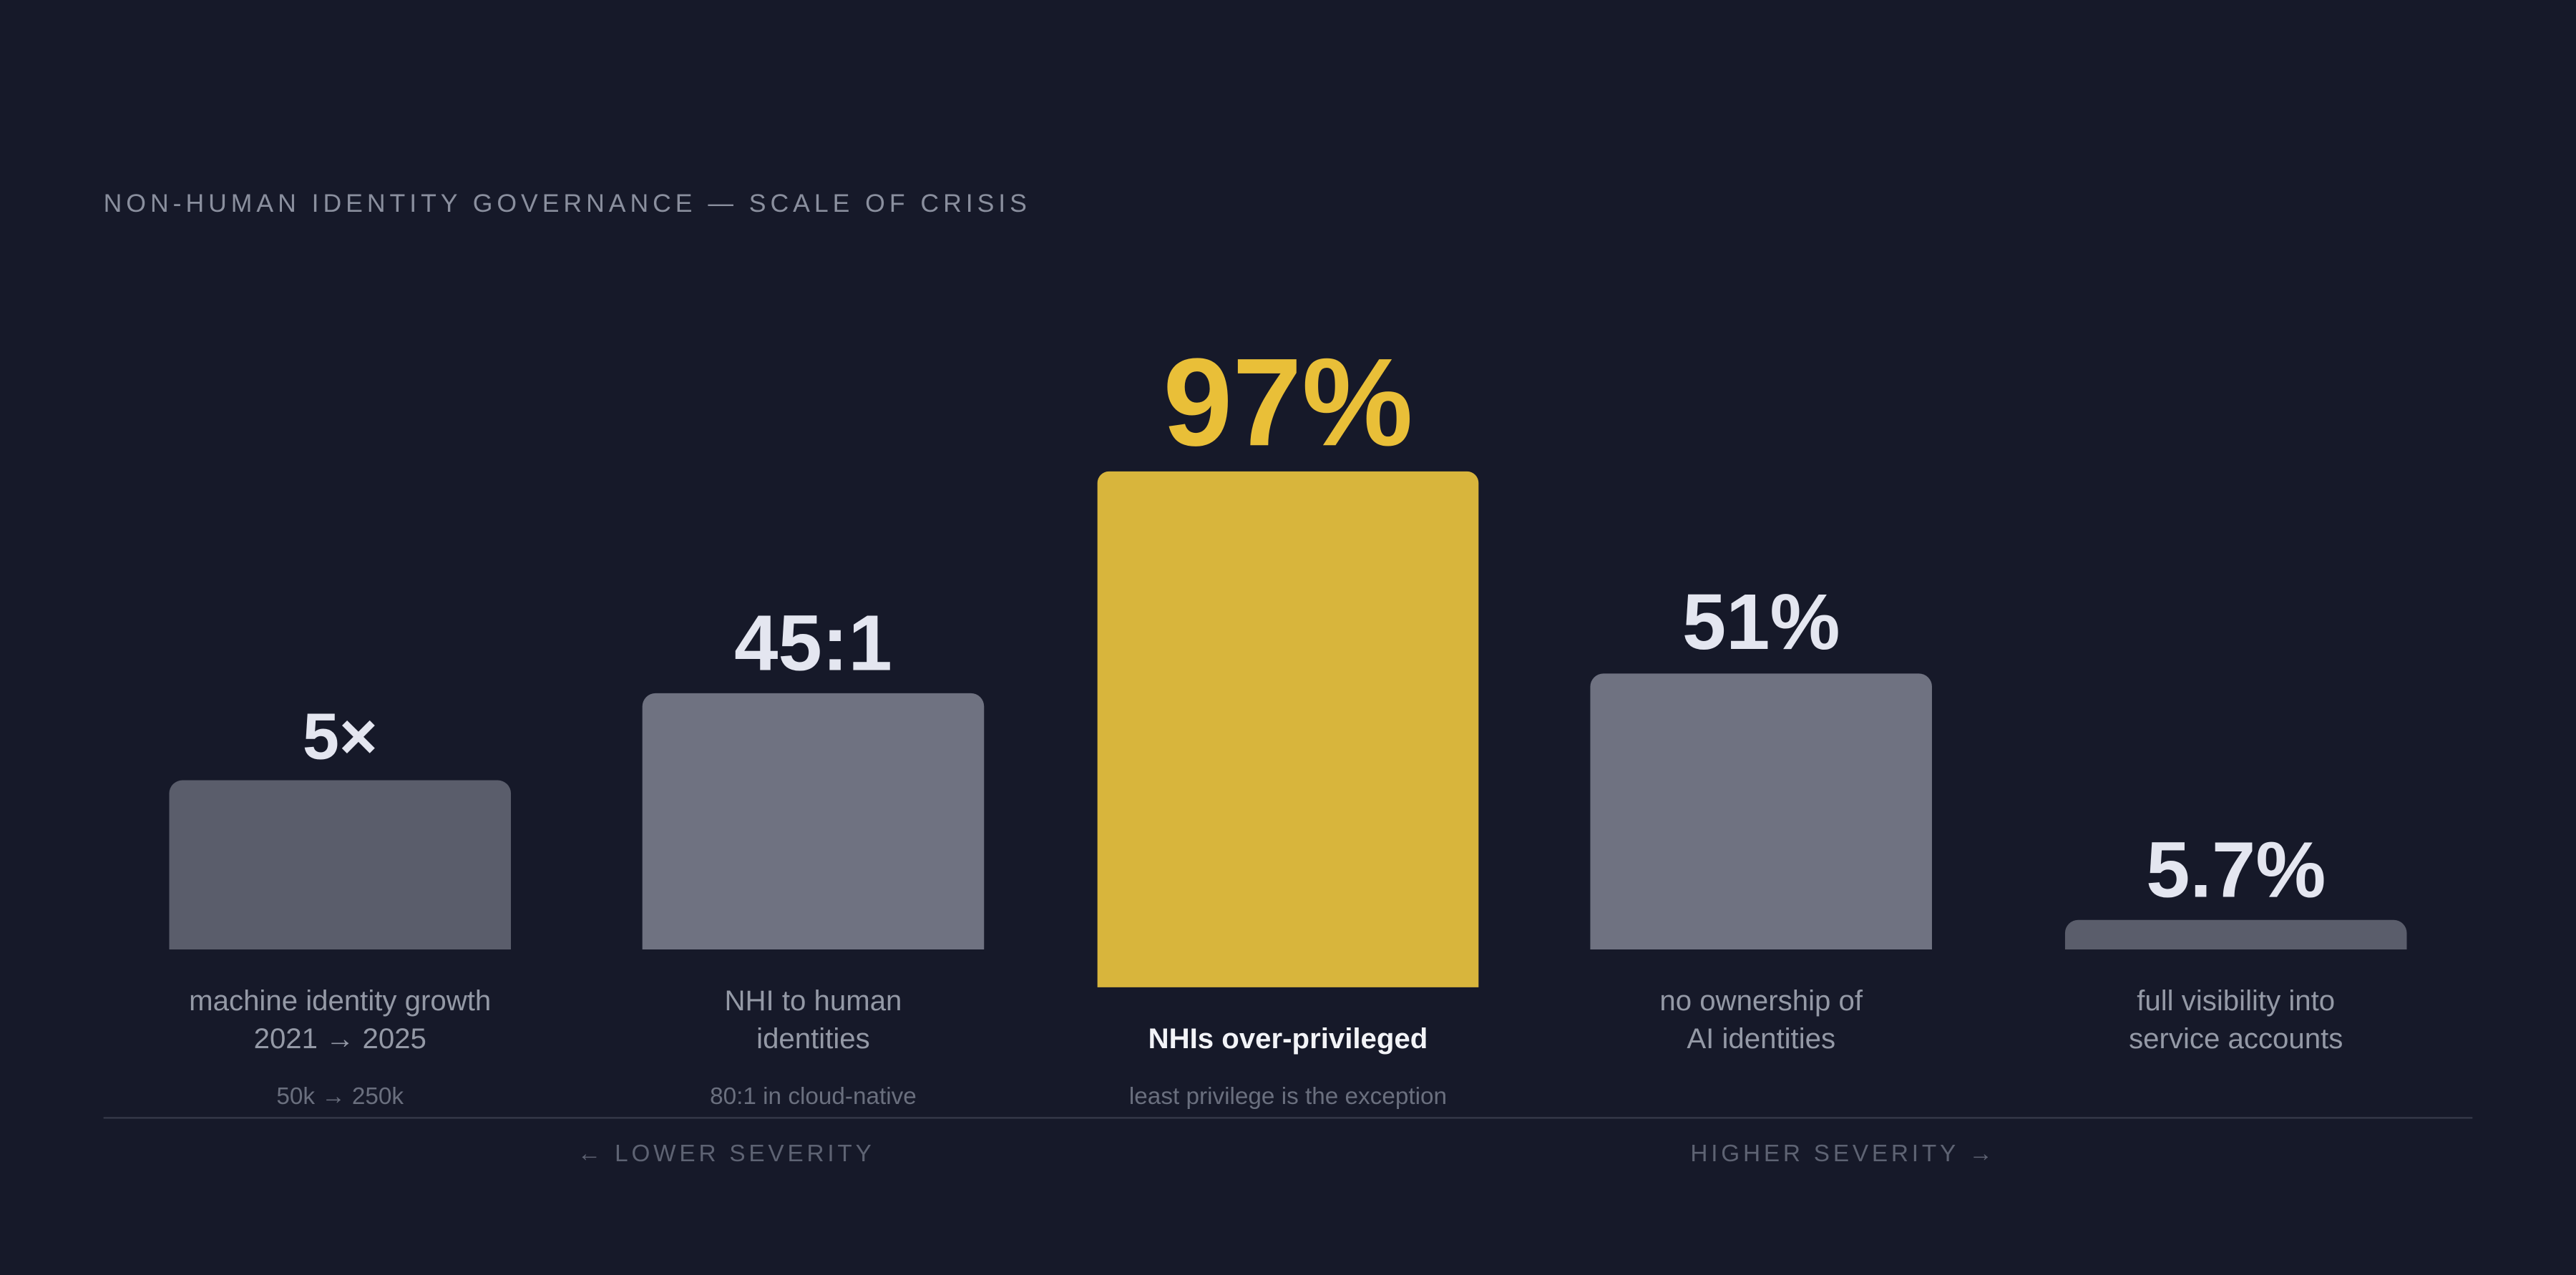 Image resolution: width=2576 pixels, height=1275 pixels. Describe the element at coordinates (340, 737) in the screenshot. I see `bar-value-label: 5×` at that location.